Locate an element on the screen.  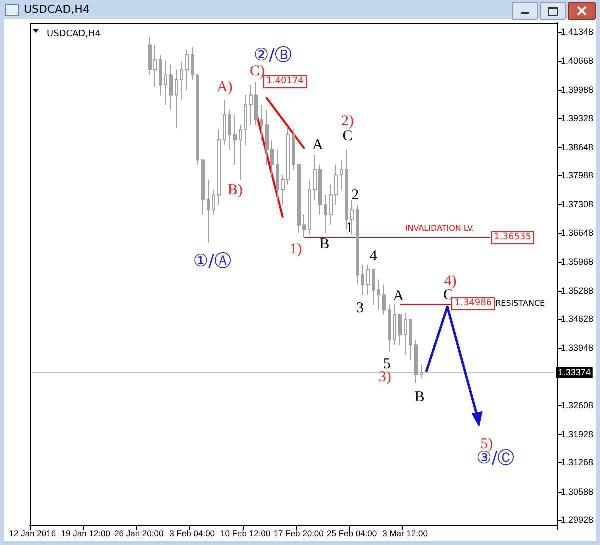
annotation: 3 is located at coordinates (360, 308).